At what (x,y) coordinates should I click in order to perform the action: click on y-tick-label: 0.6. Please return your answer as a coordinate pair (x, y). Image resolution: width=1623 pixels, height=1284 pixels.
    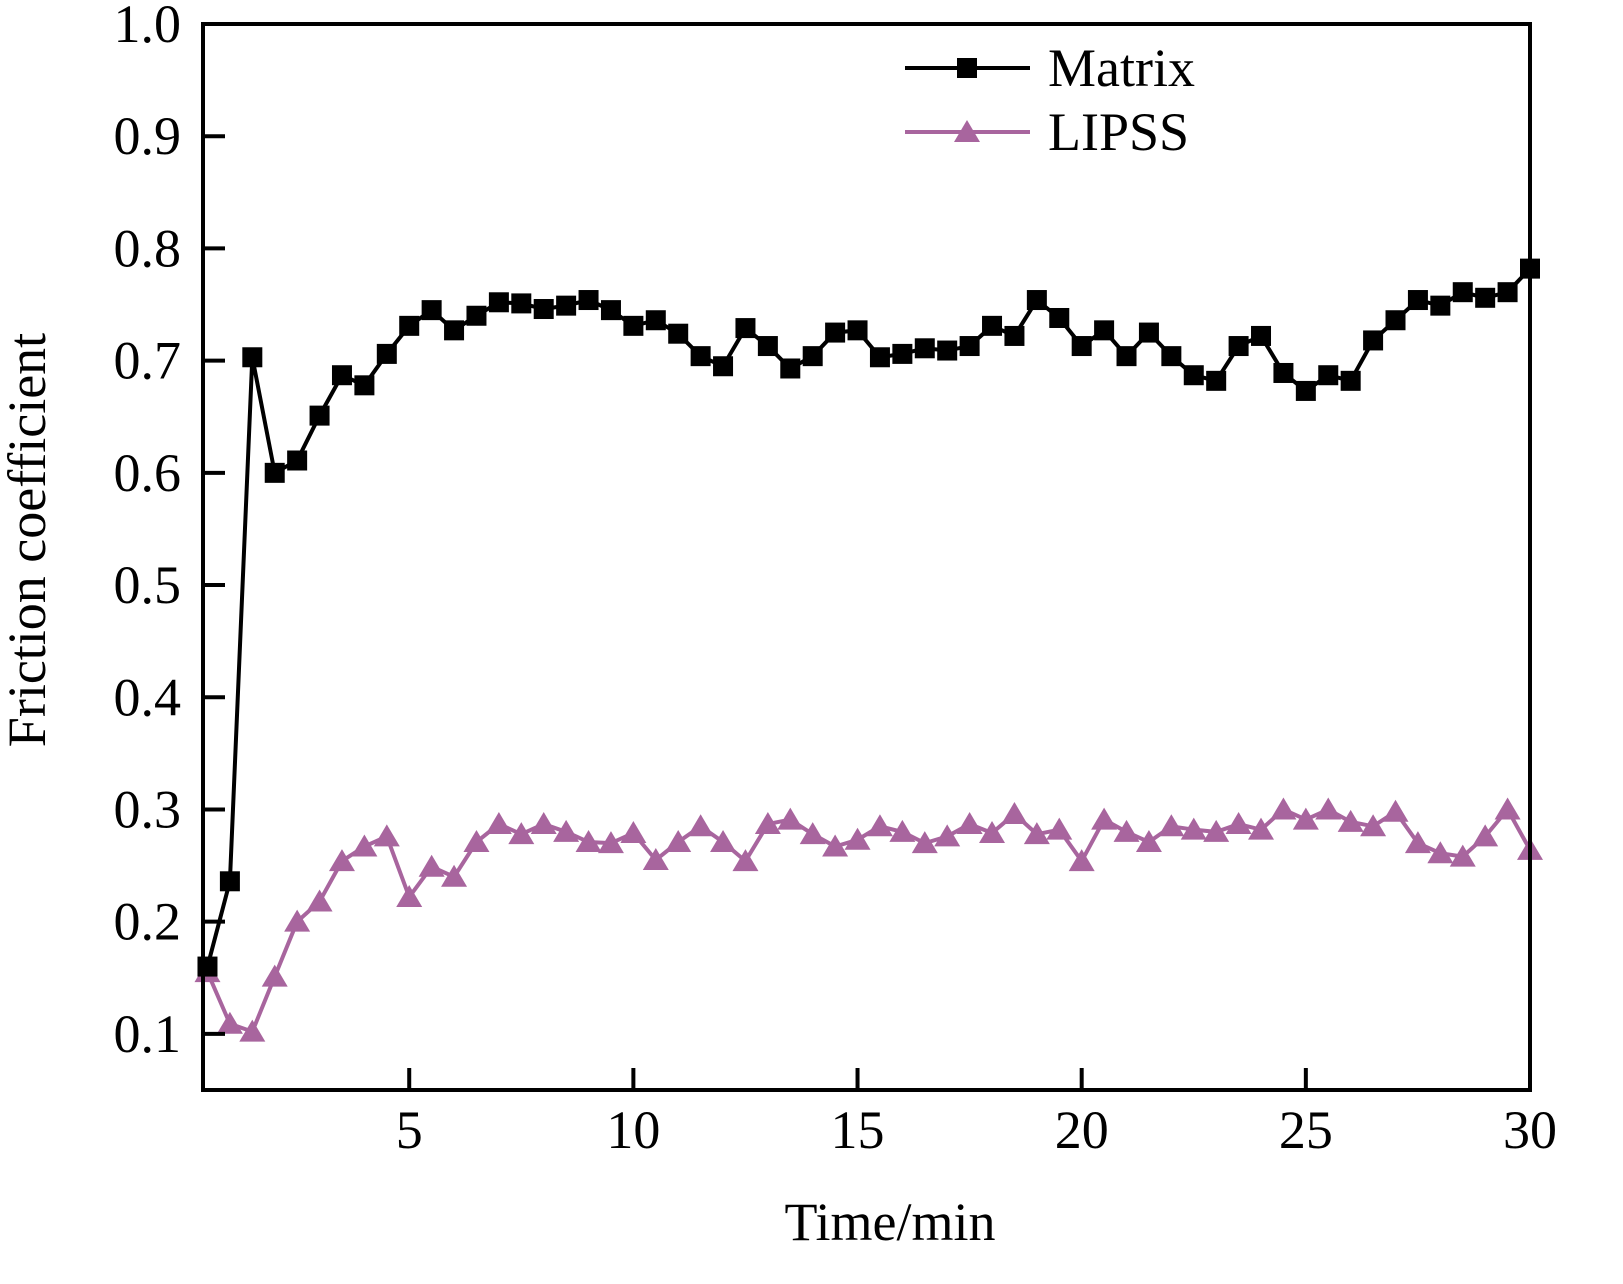
    Looking at the image, I should click on (148, 473).